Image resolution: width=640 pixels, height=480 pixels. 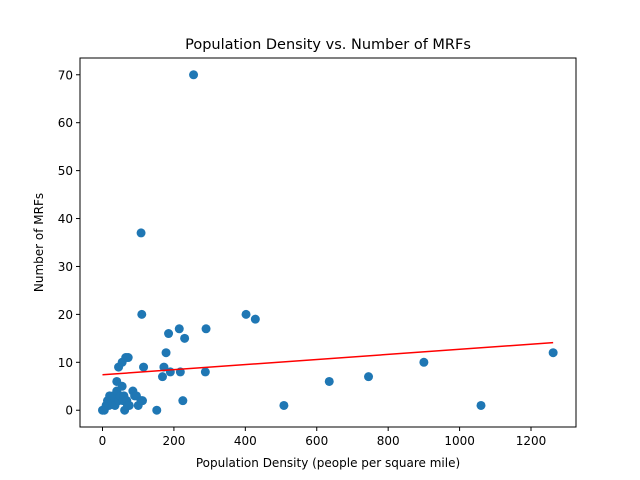 I want to click on y-tick-label: 20, so click(x=65, y=315).